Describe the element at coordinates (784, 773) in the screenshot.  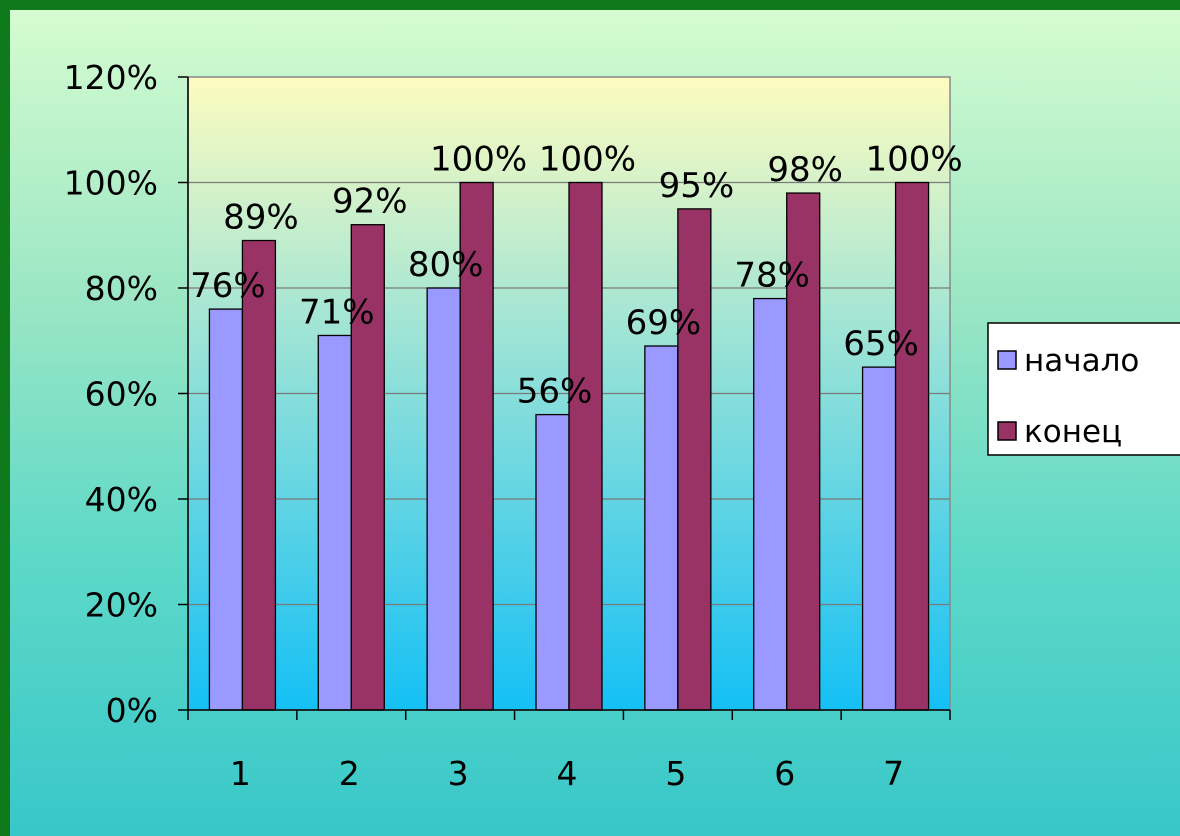
I see `x-tick-label: 6` at that location.